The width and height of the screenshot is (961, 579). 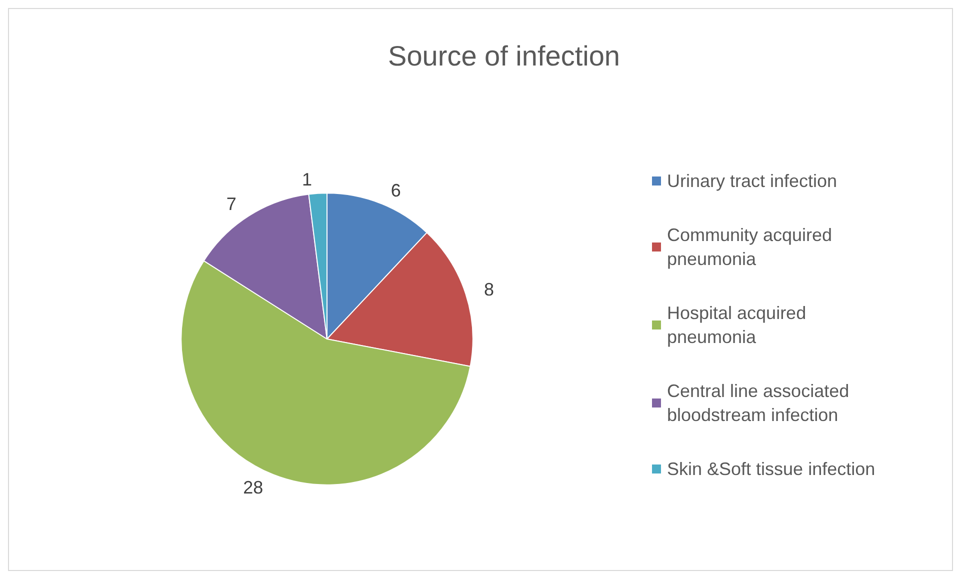 What do you see at coordinates (231, 204) in the screenshot?
I see `data-label: 7` at bounding box center [231, 204].